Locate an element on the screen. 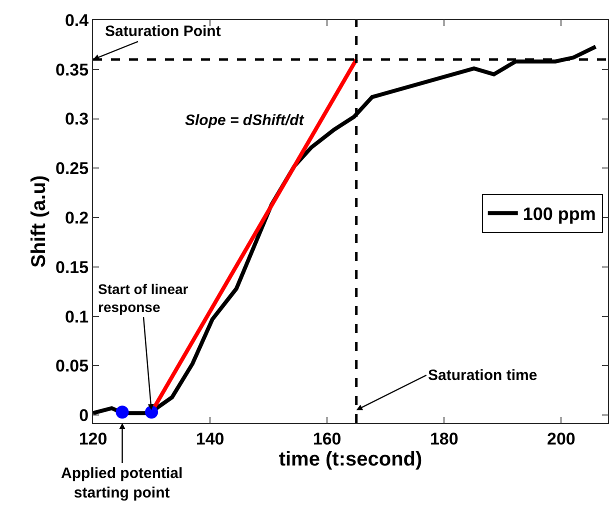 The image size is (612, 506). annotation: Start of linear response is located at coordinates (143, 298).